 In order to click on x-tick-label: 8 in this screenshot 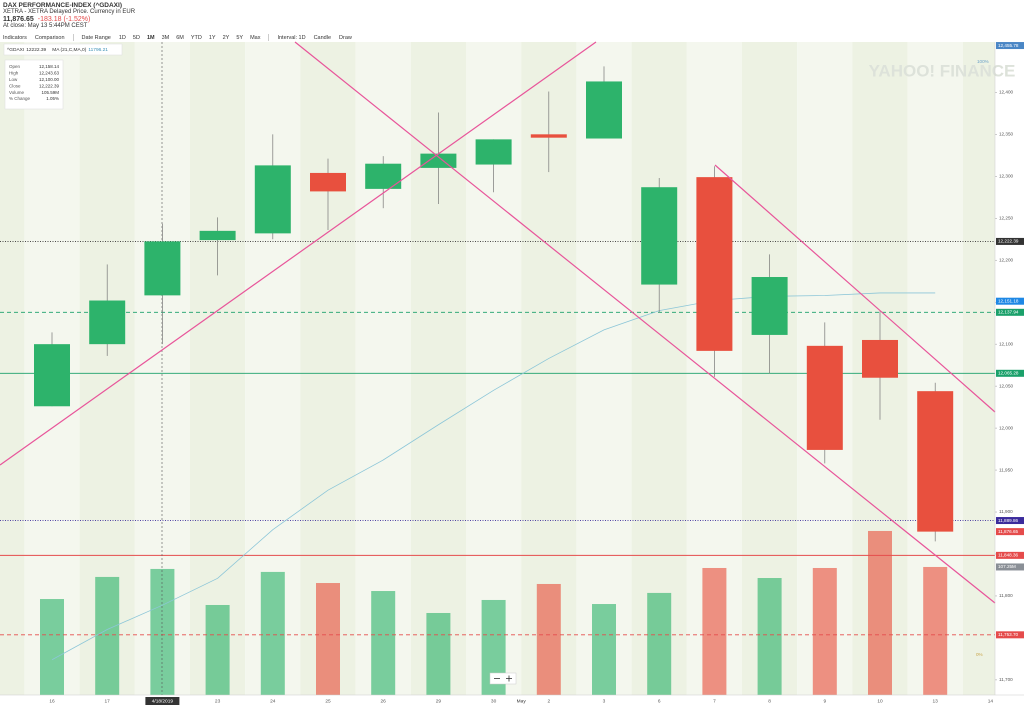, I will do `click(769, 701)`.